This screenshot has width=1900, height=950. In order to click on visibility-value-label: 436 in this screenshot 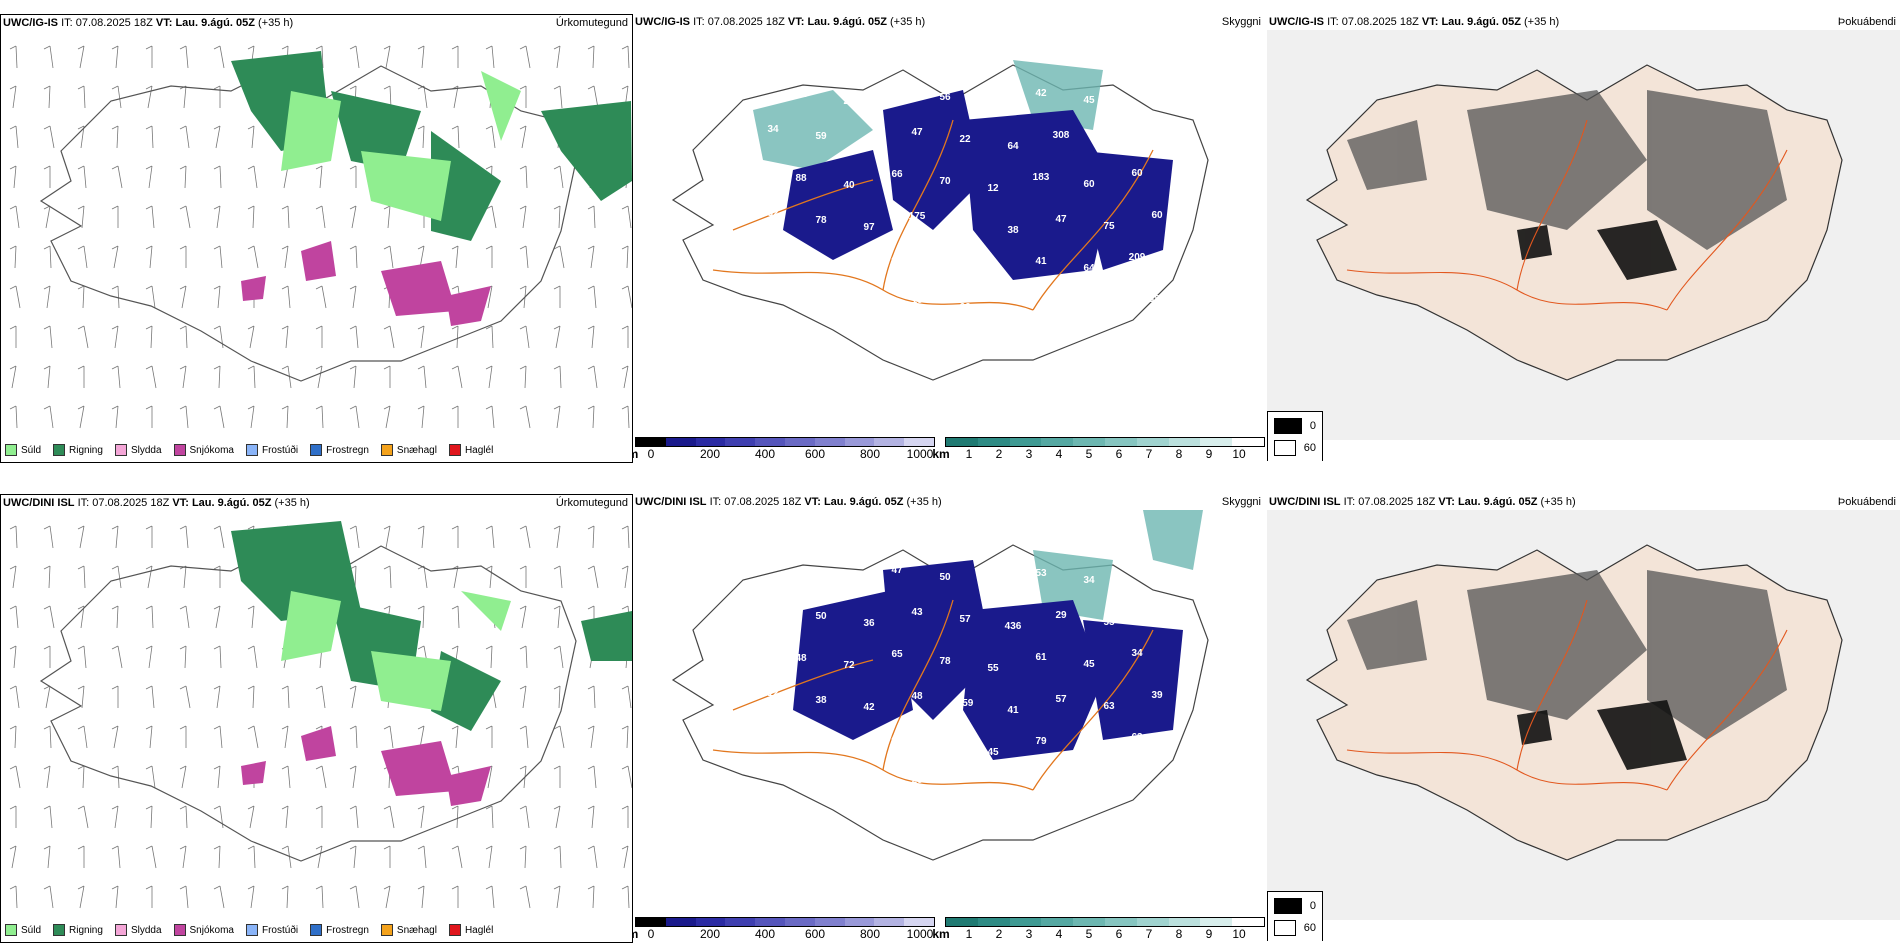, I will do `click(1013, 626)`.